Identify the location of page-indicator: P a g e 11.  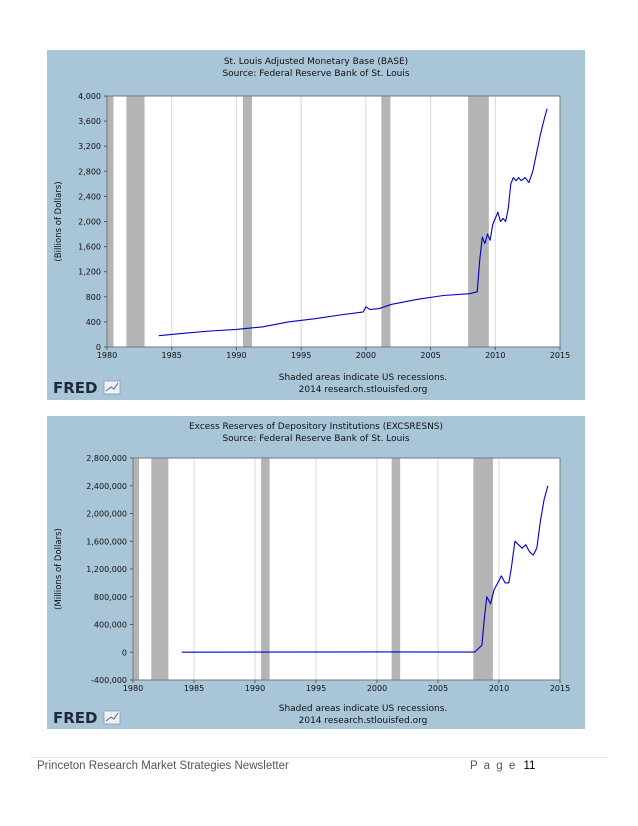
(502, 766).